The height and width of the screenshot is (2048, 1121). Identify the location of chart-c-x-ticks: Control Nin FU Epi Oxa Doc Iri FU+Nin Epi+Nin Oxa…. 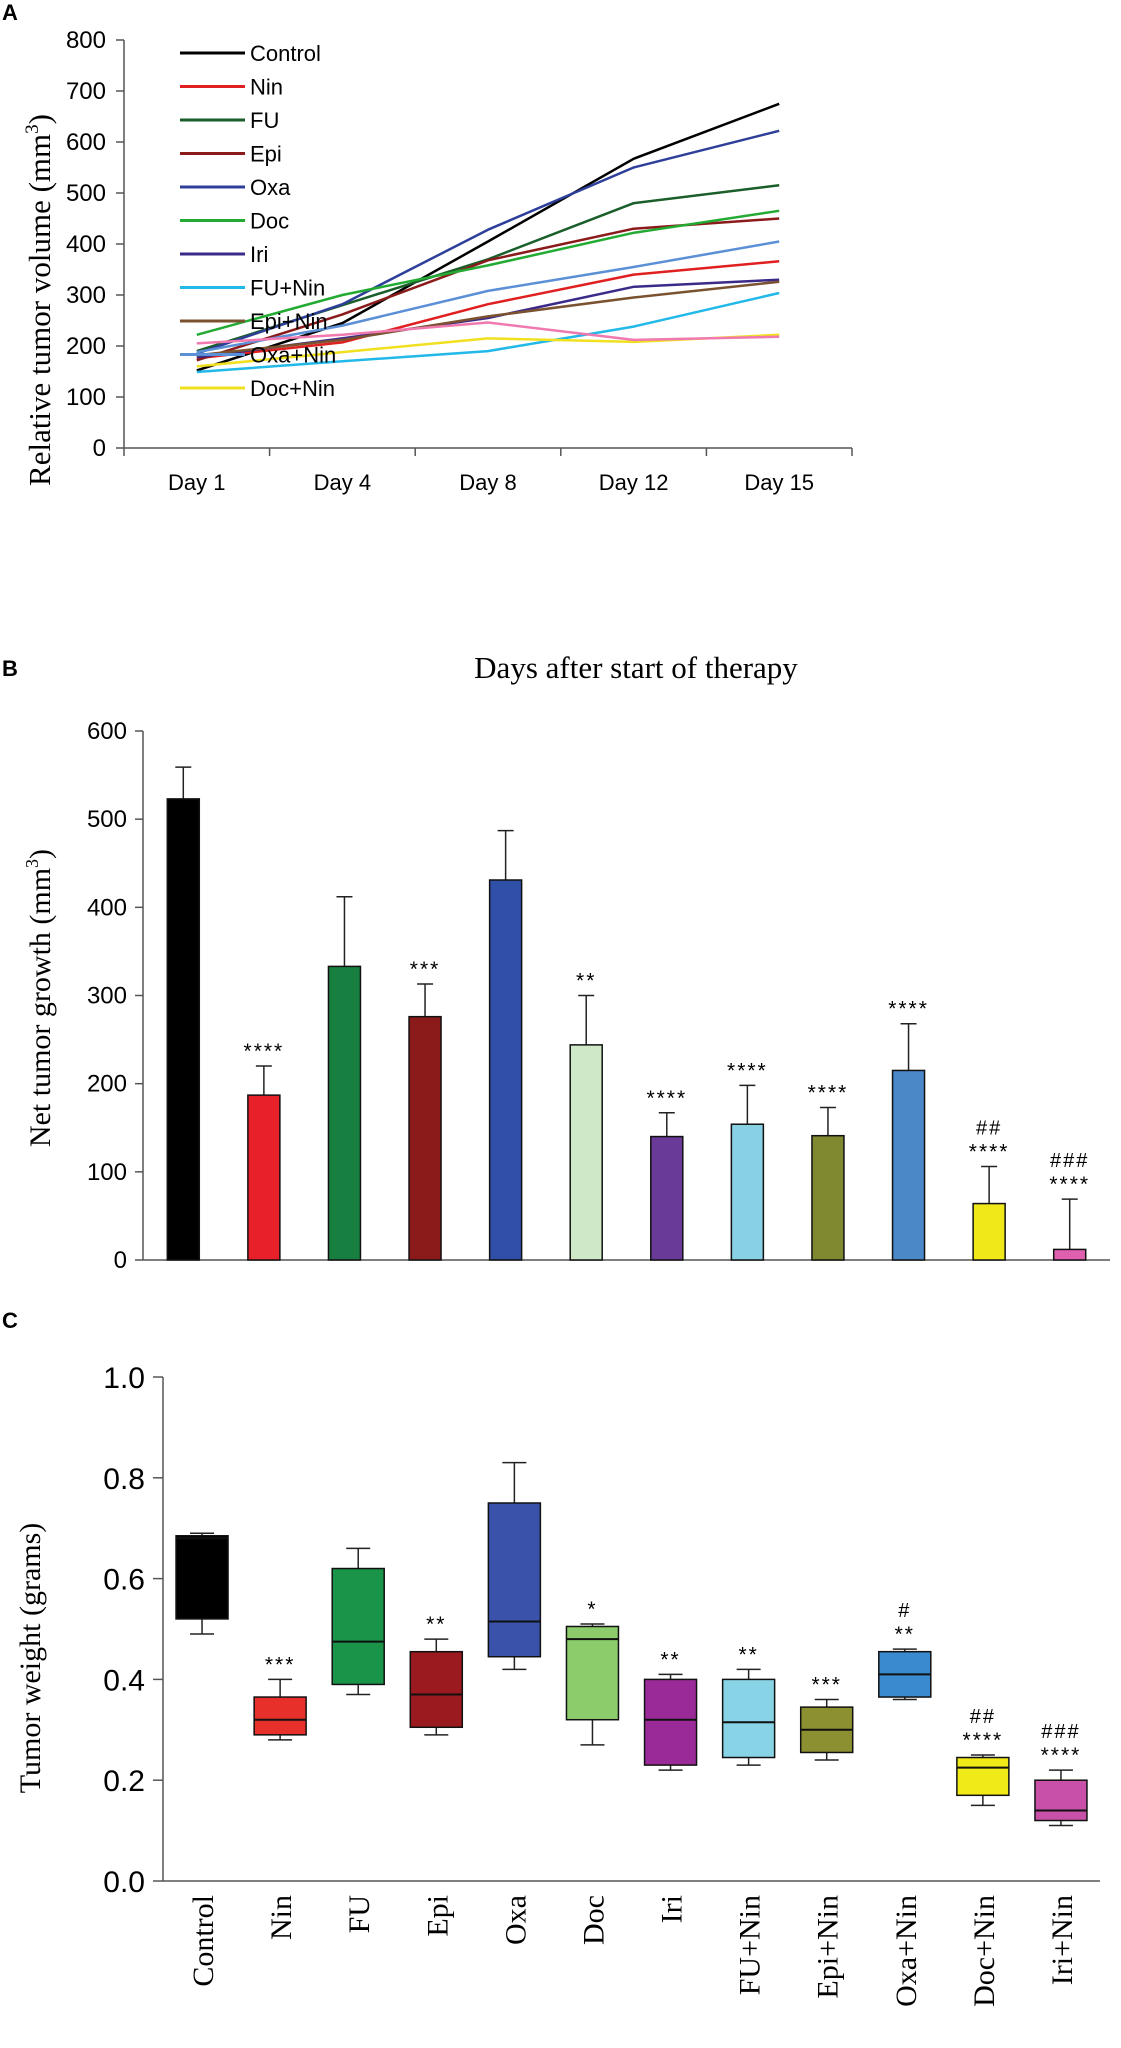
(633, 1951).